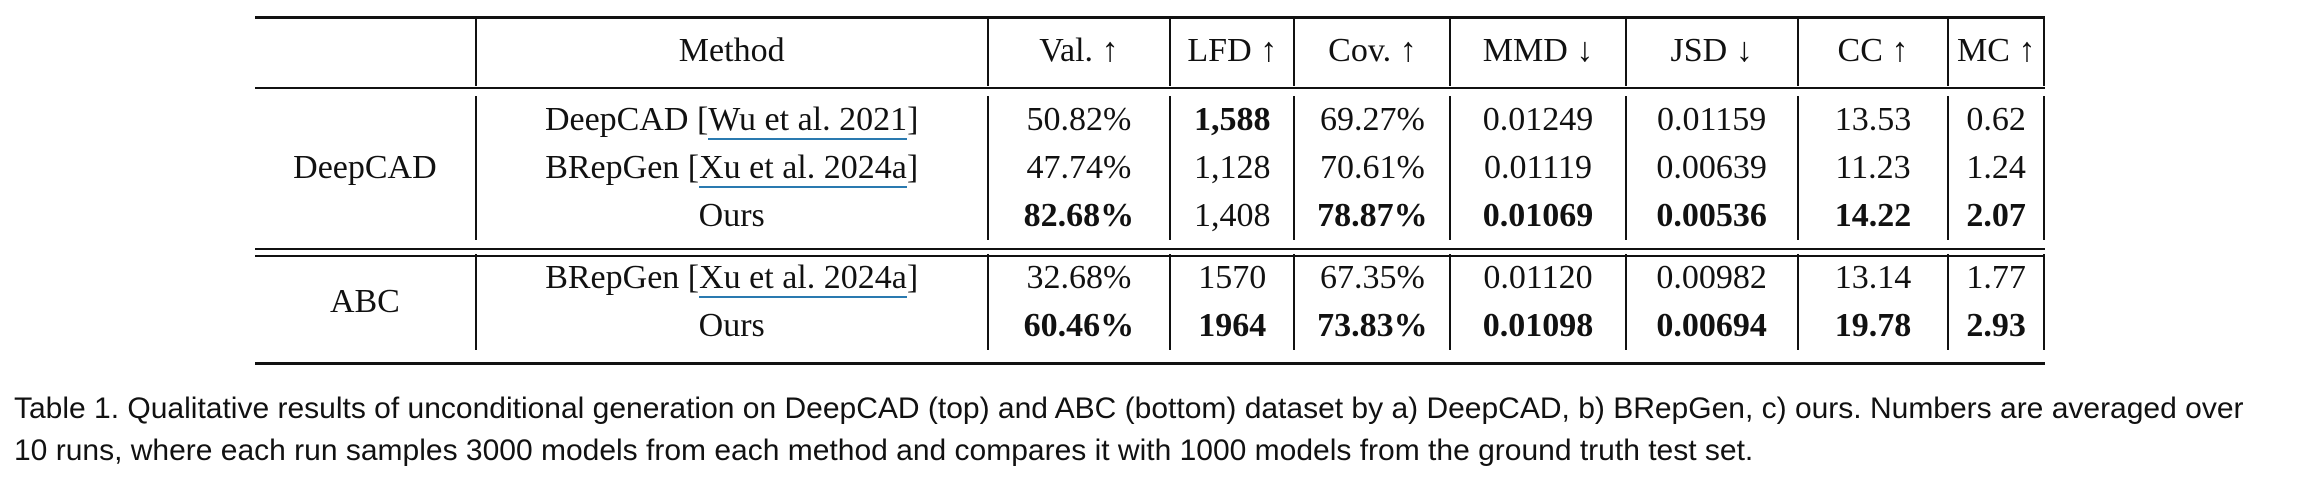 Image resolution: width=2298 pixels, height=480 pixels. I want to click on header-cell-mc: MC ↑, so click(1996, 51).